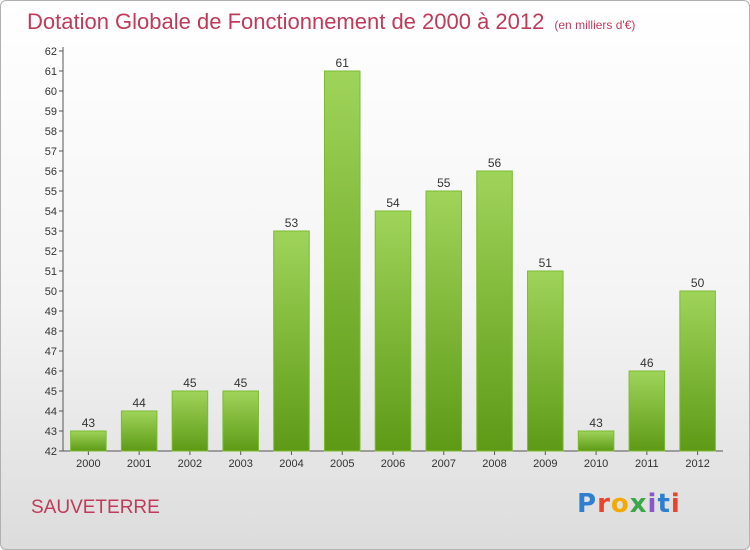 Image resolution: width=750 pixels, height=550 pixels. What do you see at coordinates (51, 252) in the screenshot?
I see `y-tick-label: 52` at bounding box center [51, 252].